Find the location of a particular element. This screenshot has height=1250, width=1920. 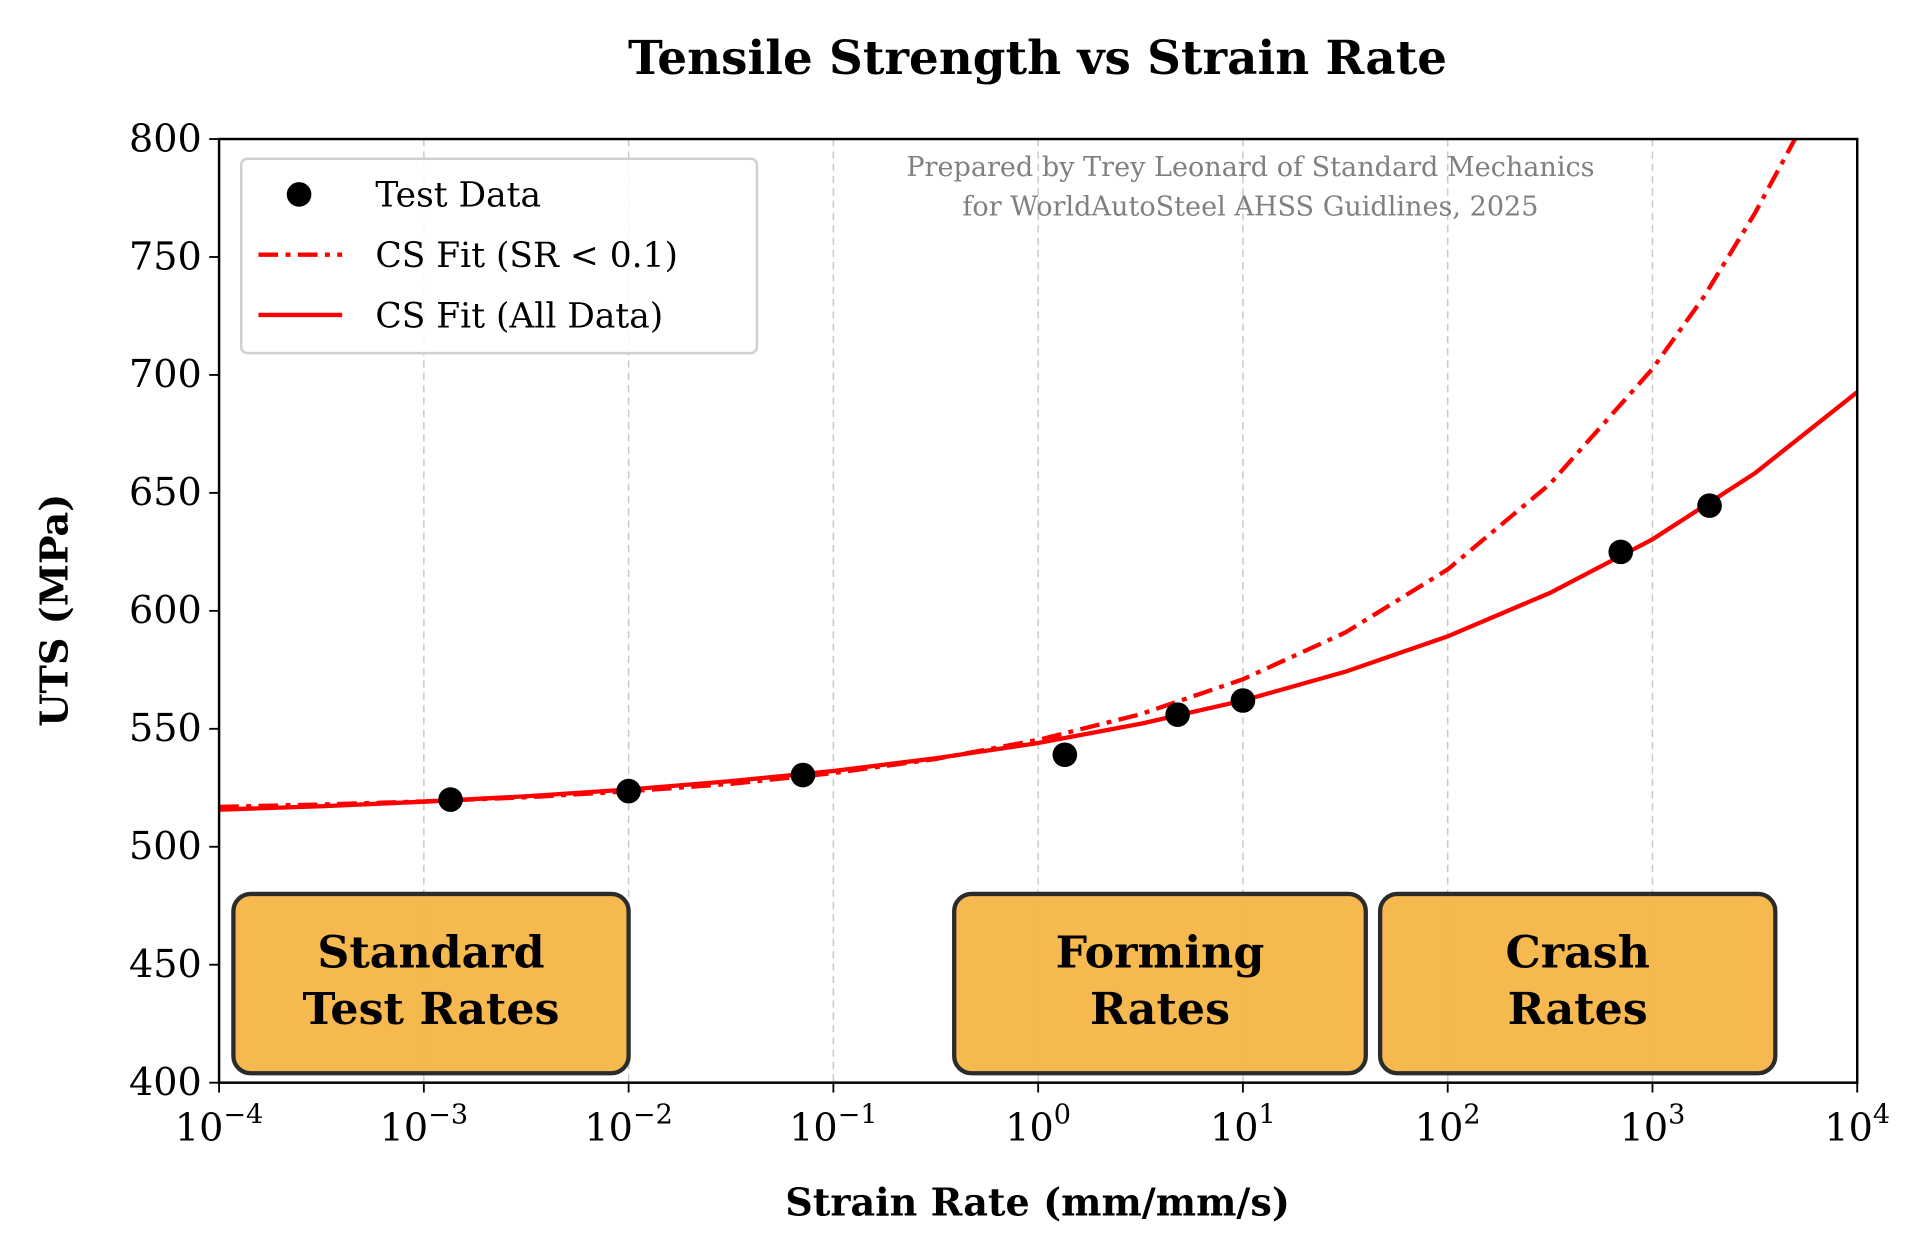

region-label: Test Rates is located at coordinates (431, 1009).